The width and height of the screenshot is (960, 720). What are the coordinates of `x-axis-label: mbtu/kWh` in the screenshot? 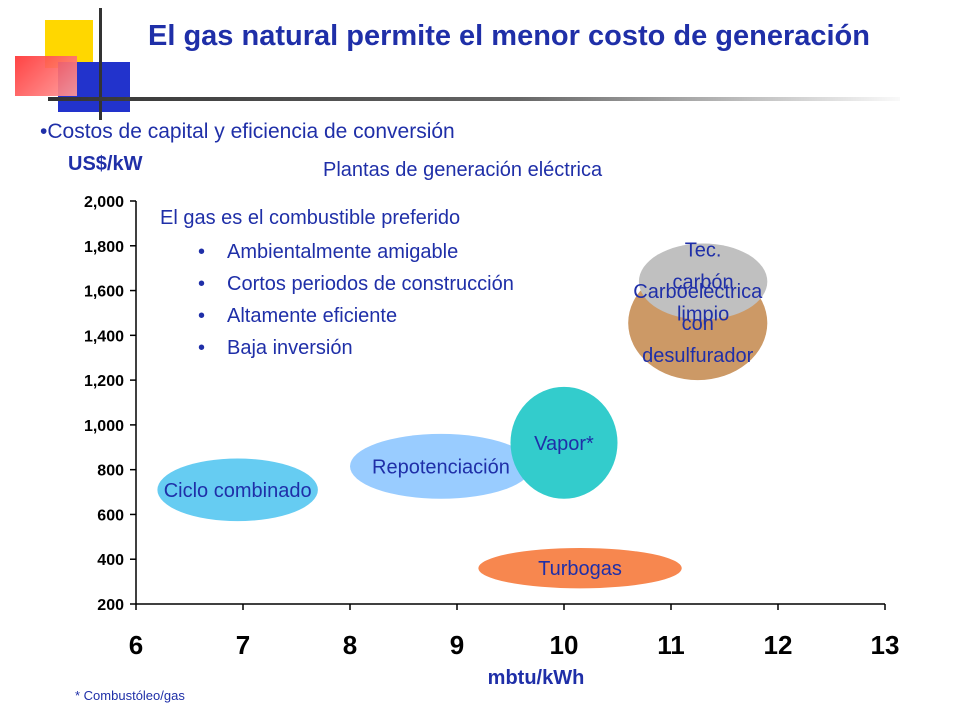 It's located at (536, 678).